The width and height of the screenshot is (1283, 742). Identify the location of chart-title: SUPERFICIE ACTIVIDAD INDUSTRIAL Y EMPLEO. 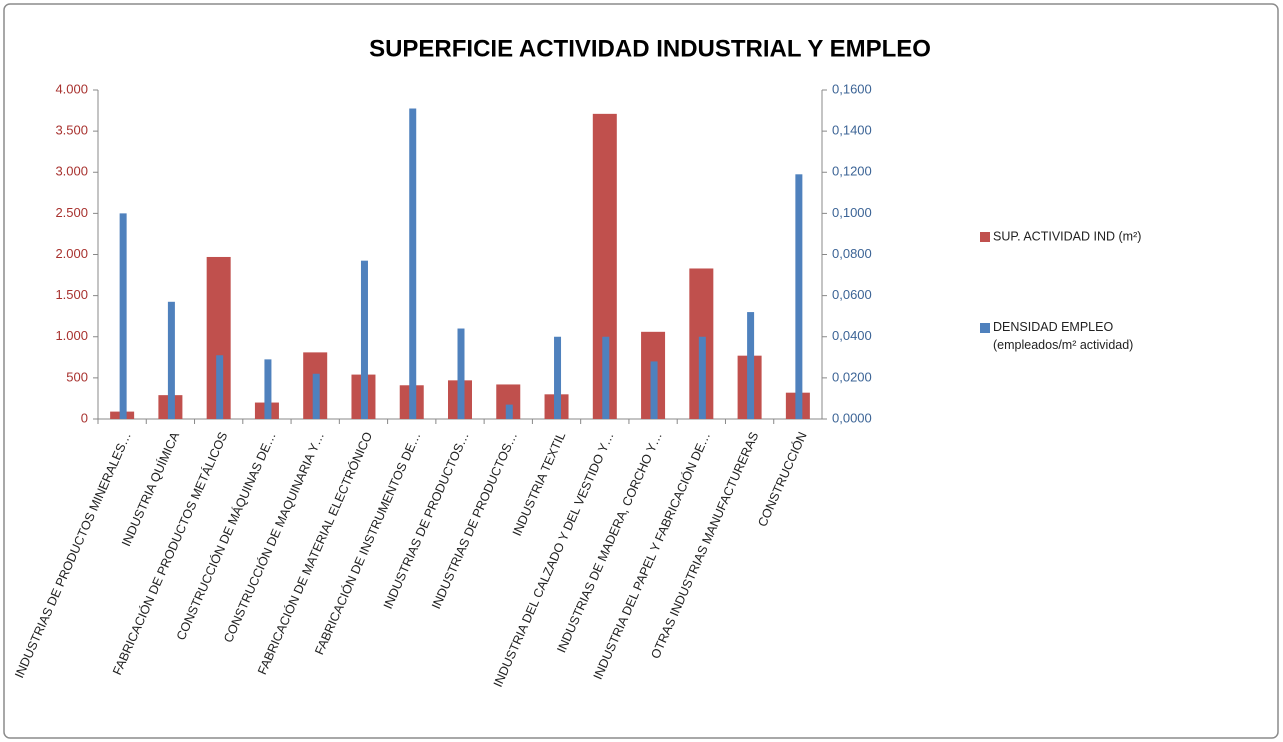
(650, 48).